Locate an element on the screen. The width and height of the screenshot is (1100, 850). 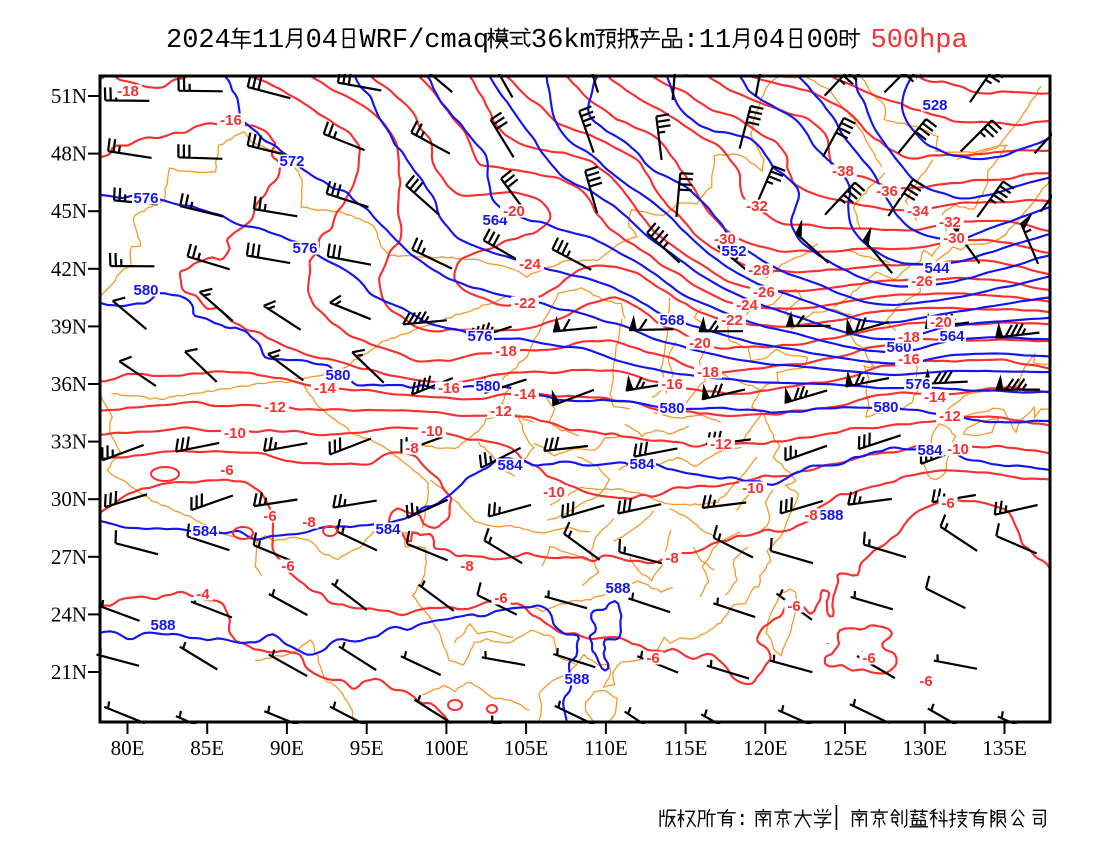
svg-text: 528 is located at coordinates (934, 105).